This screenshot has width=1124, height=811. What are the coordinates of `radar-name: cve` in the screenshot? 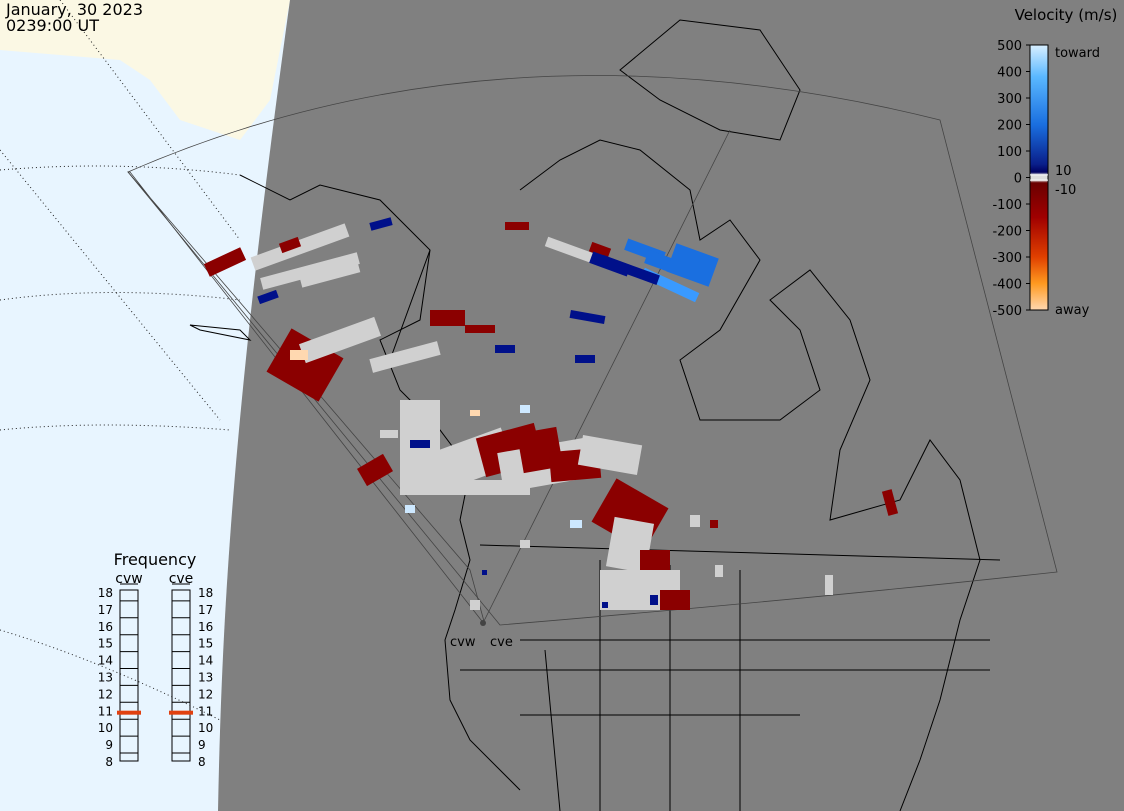 It's located at (181, 579).